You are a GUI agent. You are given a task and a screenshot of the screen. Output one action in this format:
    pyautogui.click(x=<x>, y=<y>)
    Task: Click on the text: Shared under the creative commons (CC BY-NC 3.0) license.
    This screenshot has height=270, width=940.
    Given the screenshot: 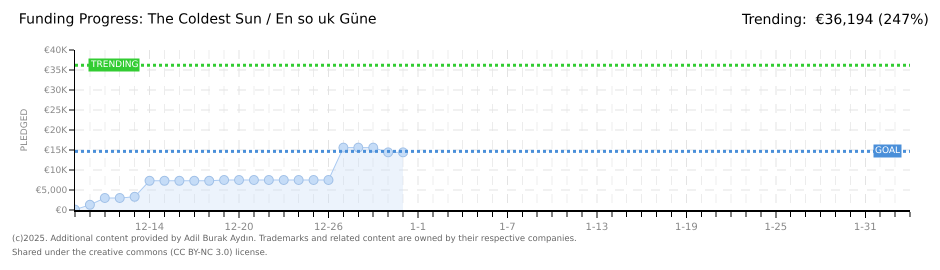 What is the action you would take?
    pyautogui.click(x=140, y=253)
    